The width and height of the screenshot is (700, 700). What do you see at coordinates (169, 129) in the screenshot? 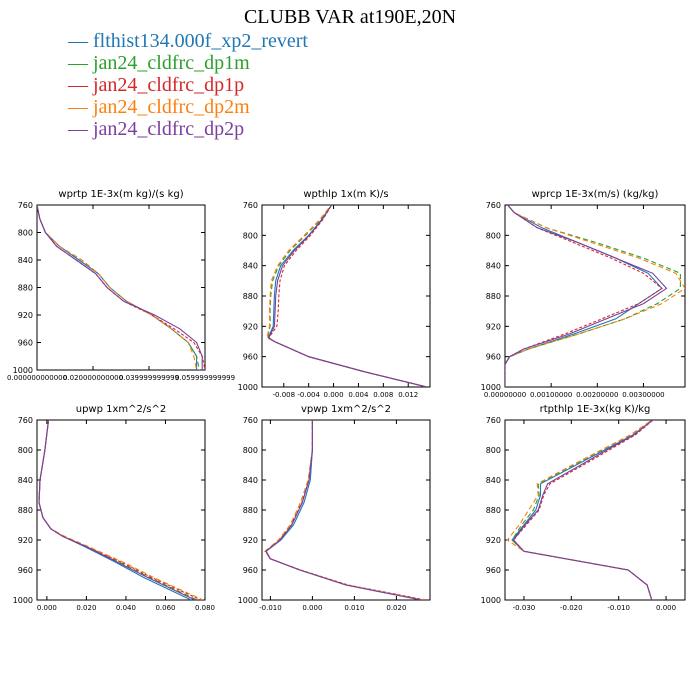
I see `legend-label: jan24_cldfrc_dp2p` at bounding box center [169, 129].